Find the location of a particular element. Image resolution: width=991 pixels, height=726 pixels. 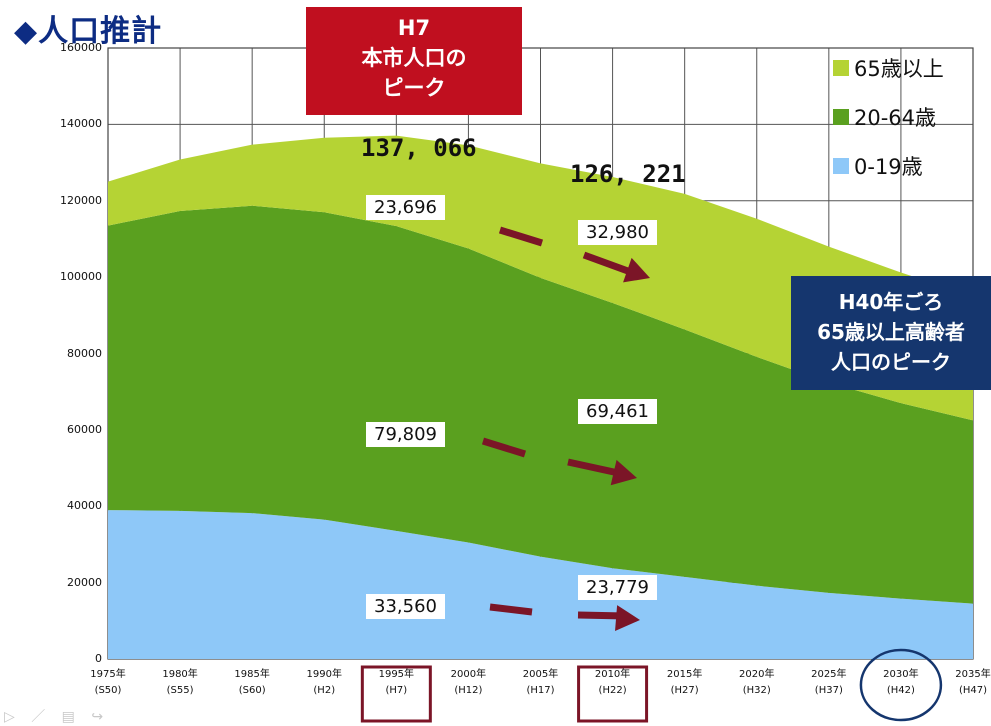

legend-item-age20-64: 20-64歳 is located at coordinates (884, 117).